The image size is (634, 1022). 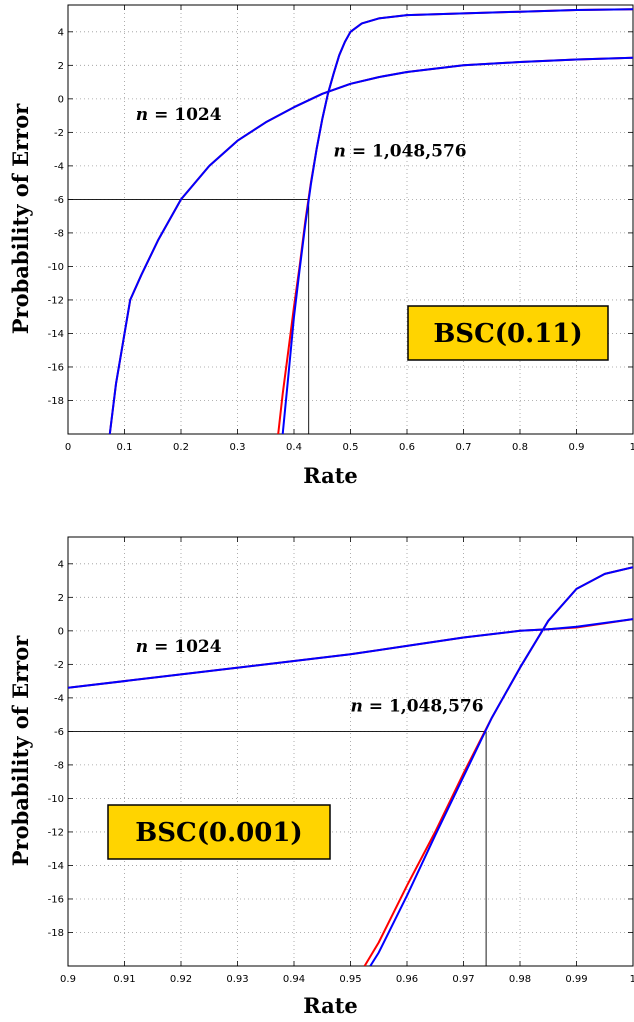 I want to click on channel-label: BSC(0.11), so click(x=507, y=334).